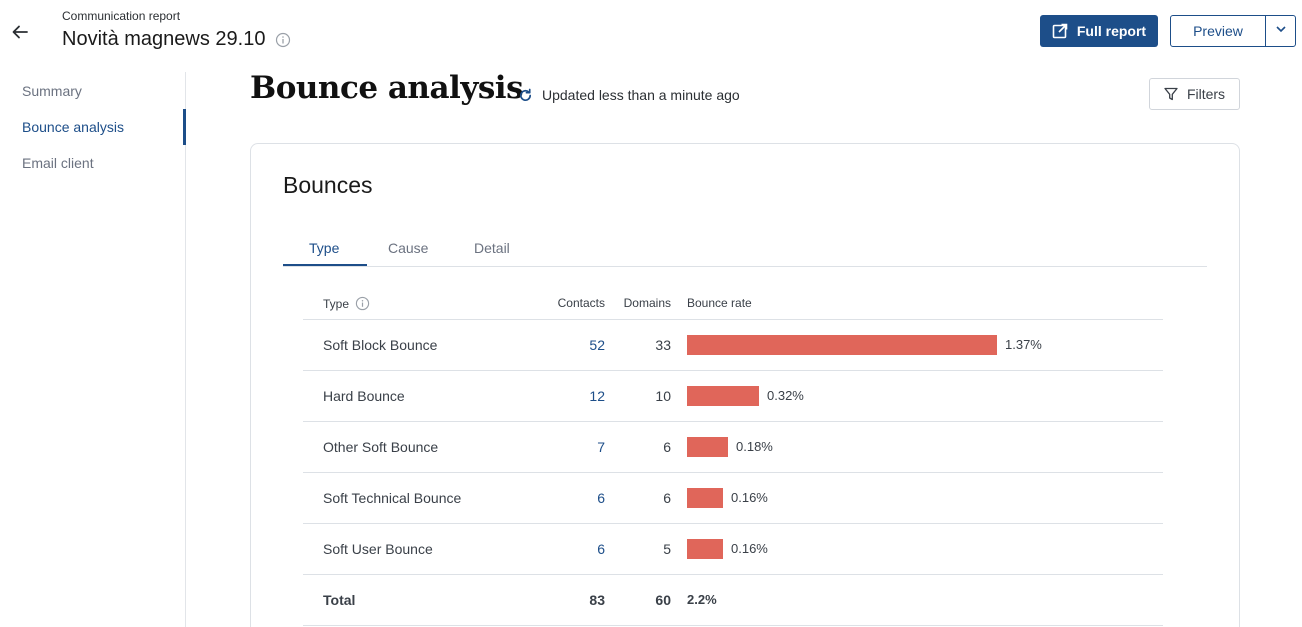 The image size is (1302, 627). Describe the element at coordinates (387, 88) in the screenshot. I see `page-title: Bounce analysis` at that location.